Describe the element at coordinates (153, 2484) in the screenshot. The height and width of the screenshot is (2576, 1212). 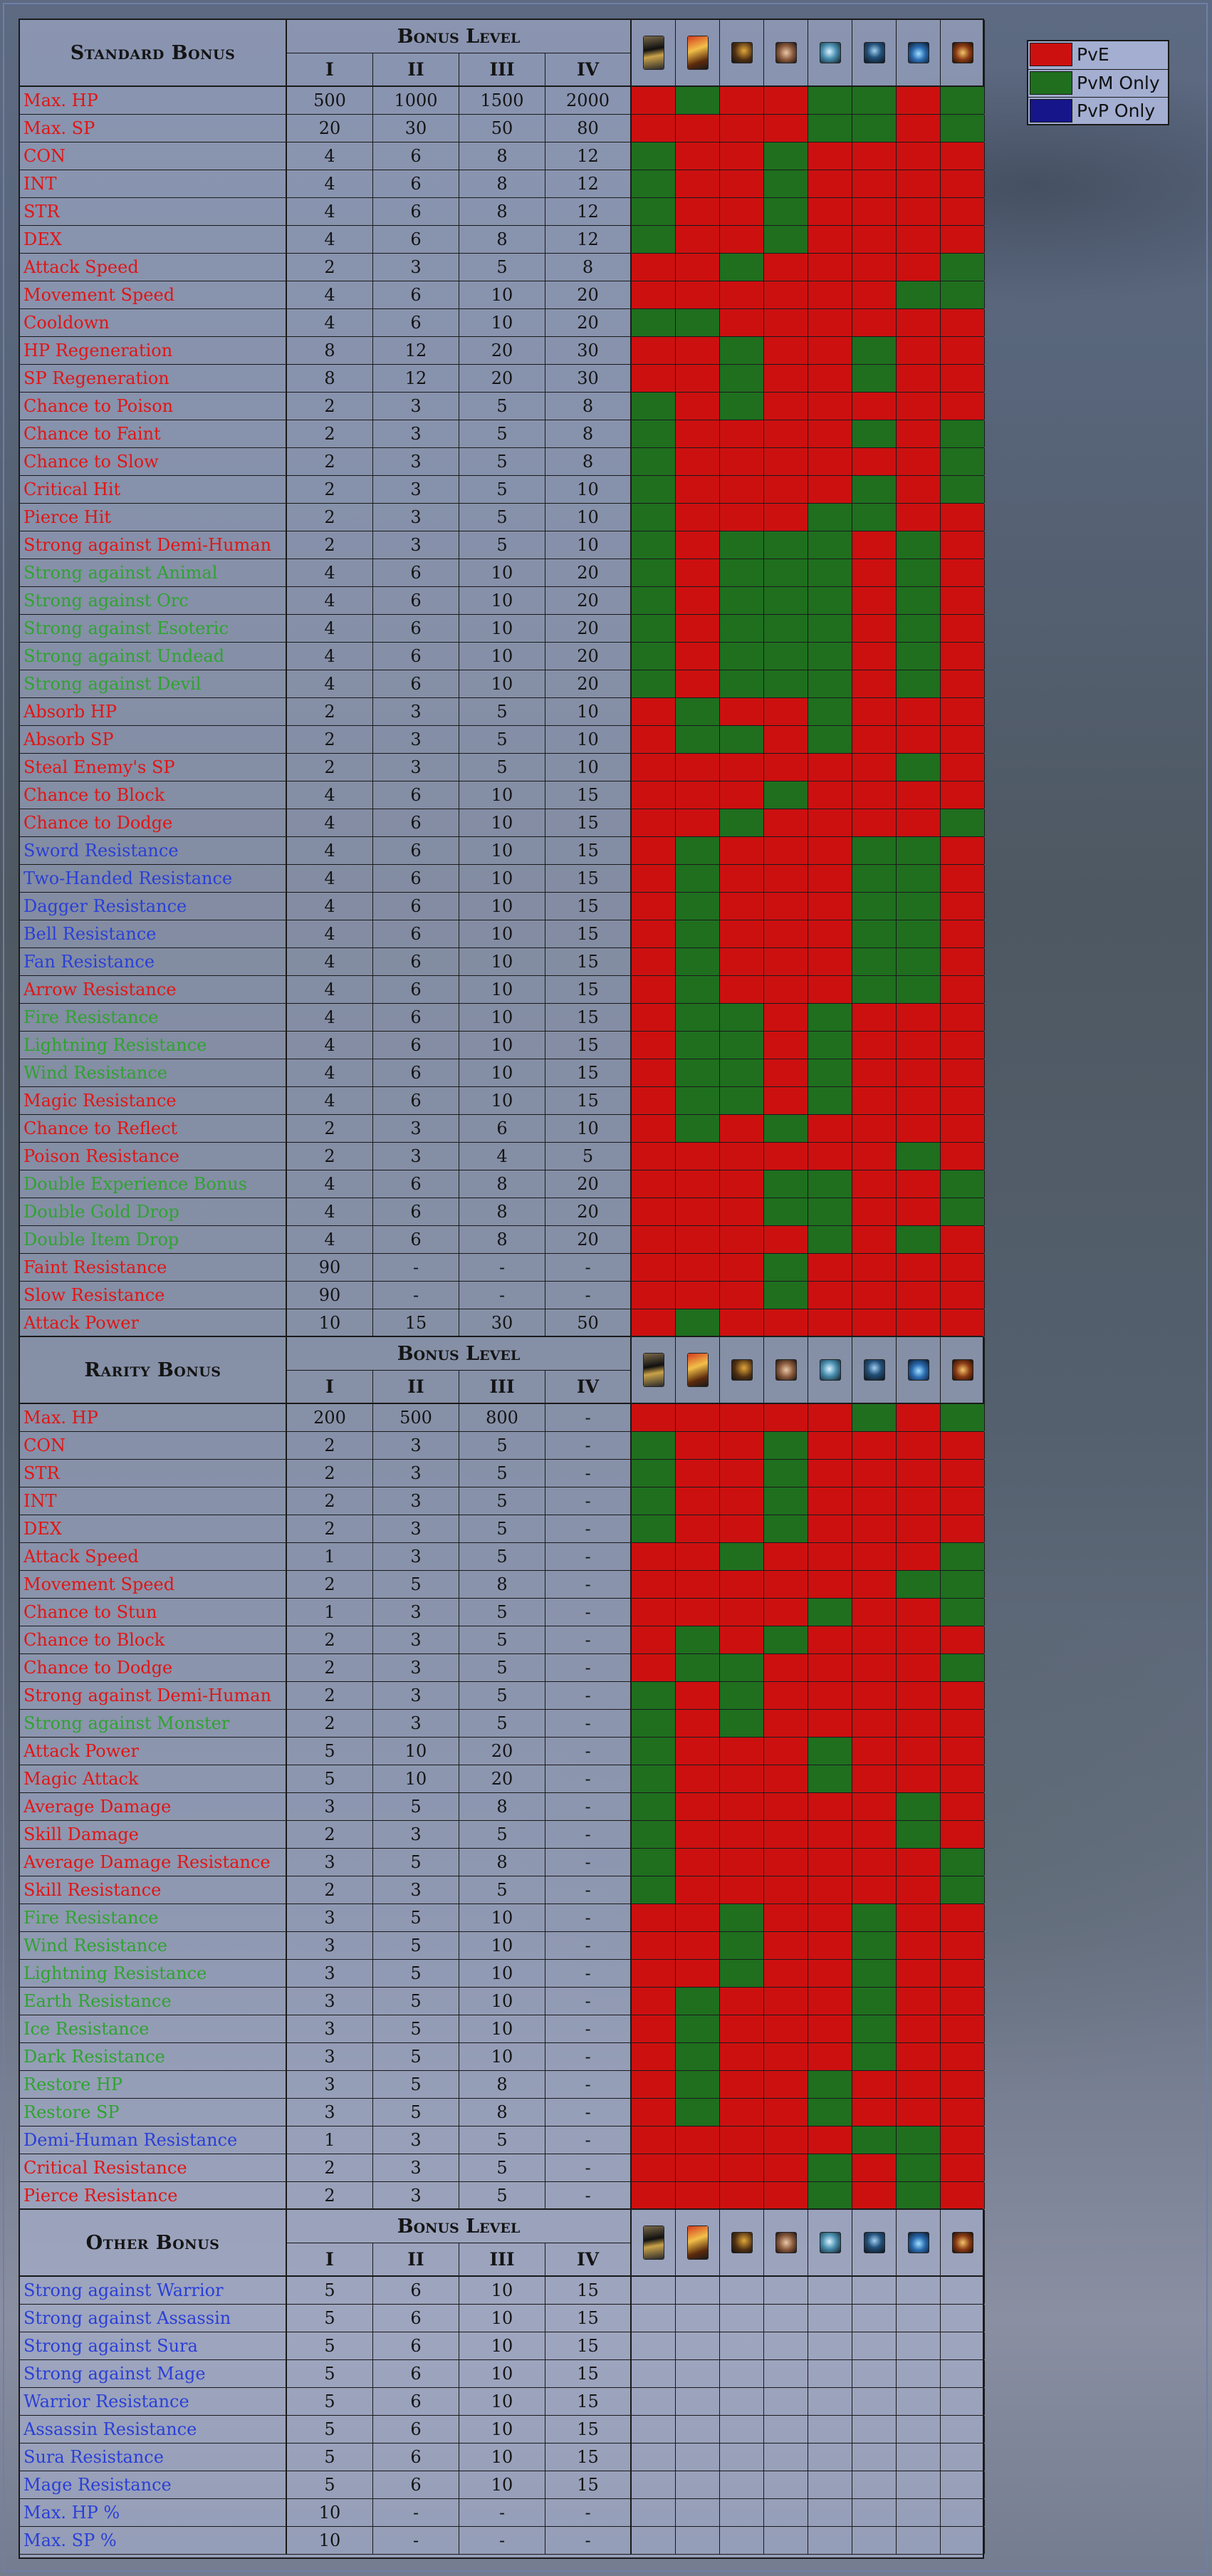
I see `bonus-name: Mage Resistance` at that location.